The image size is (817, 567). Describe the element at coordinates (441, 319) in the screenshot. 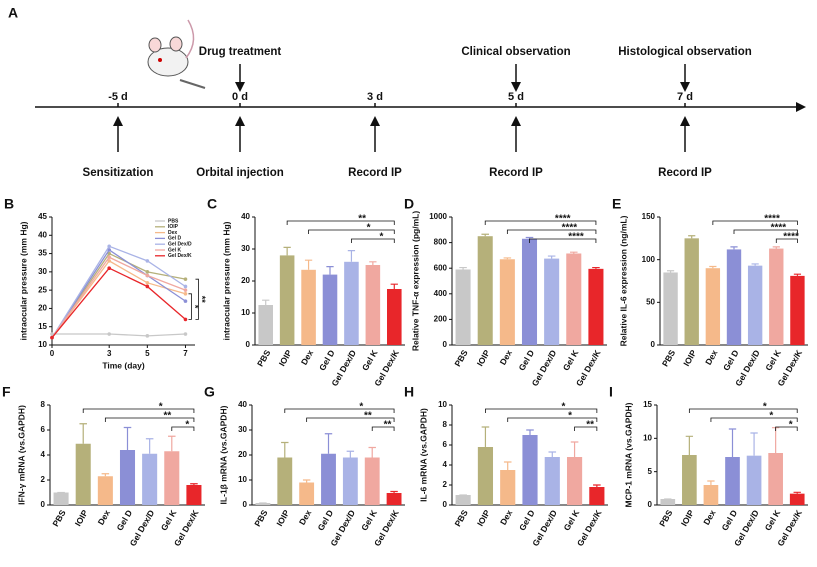

I see `y-tick-label: 200` at that location.